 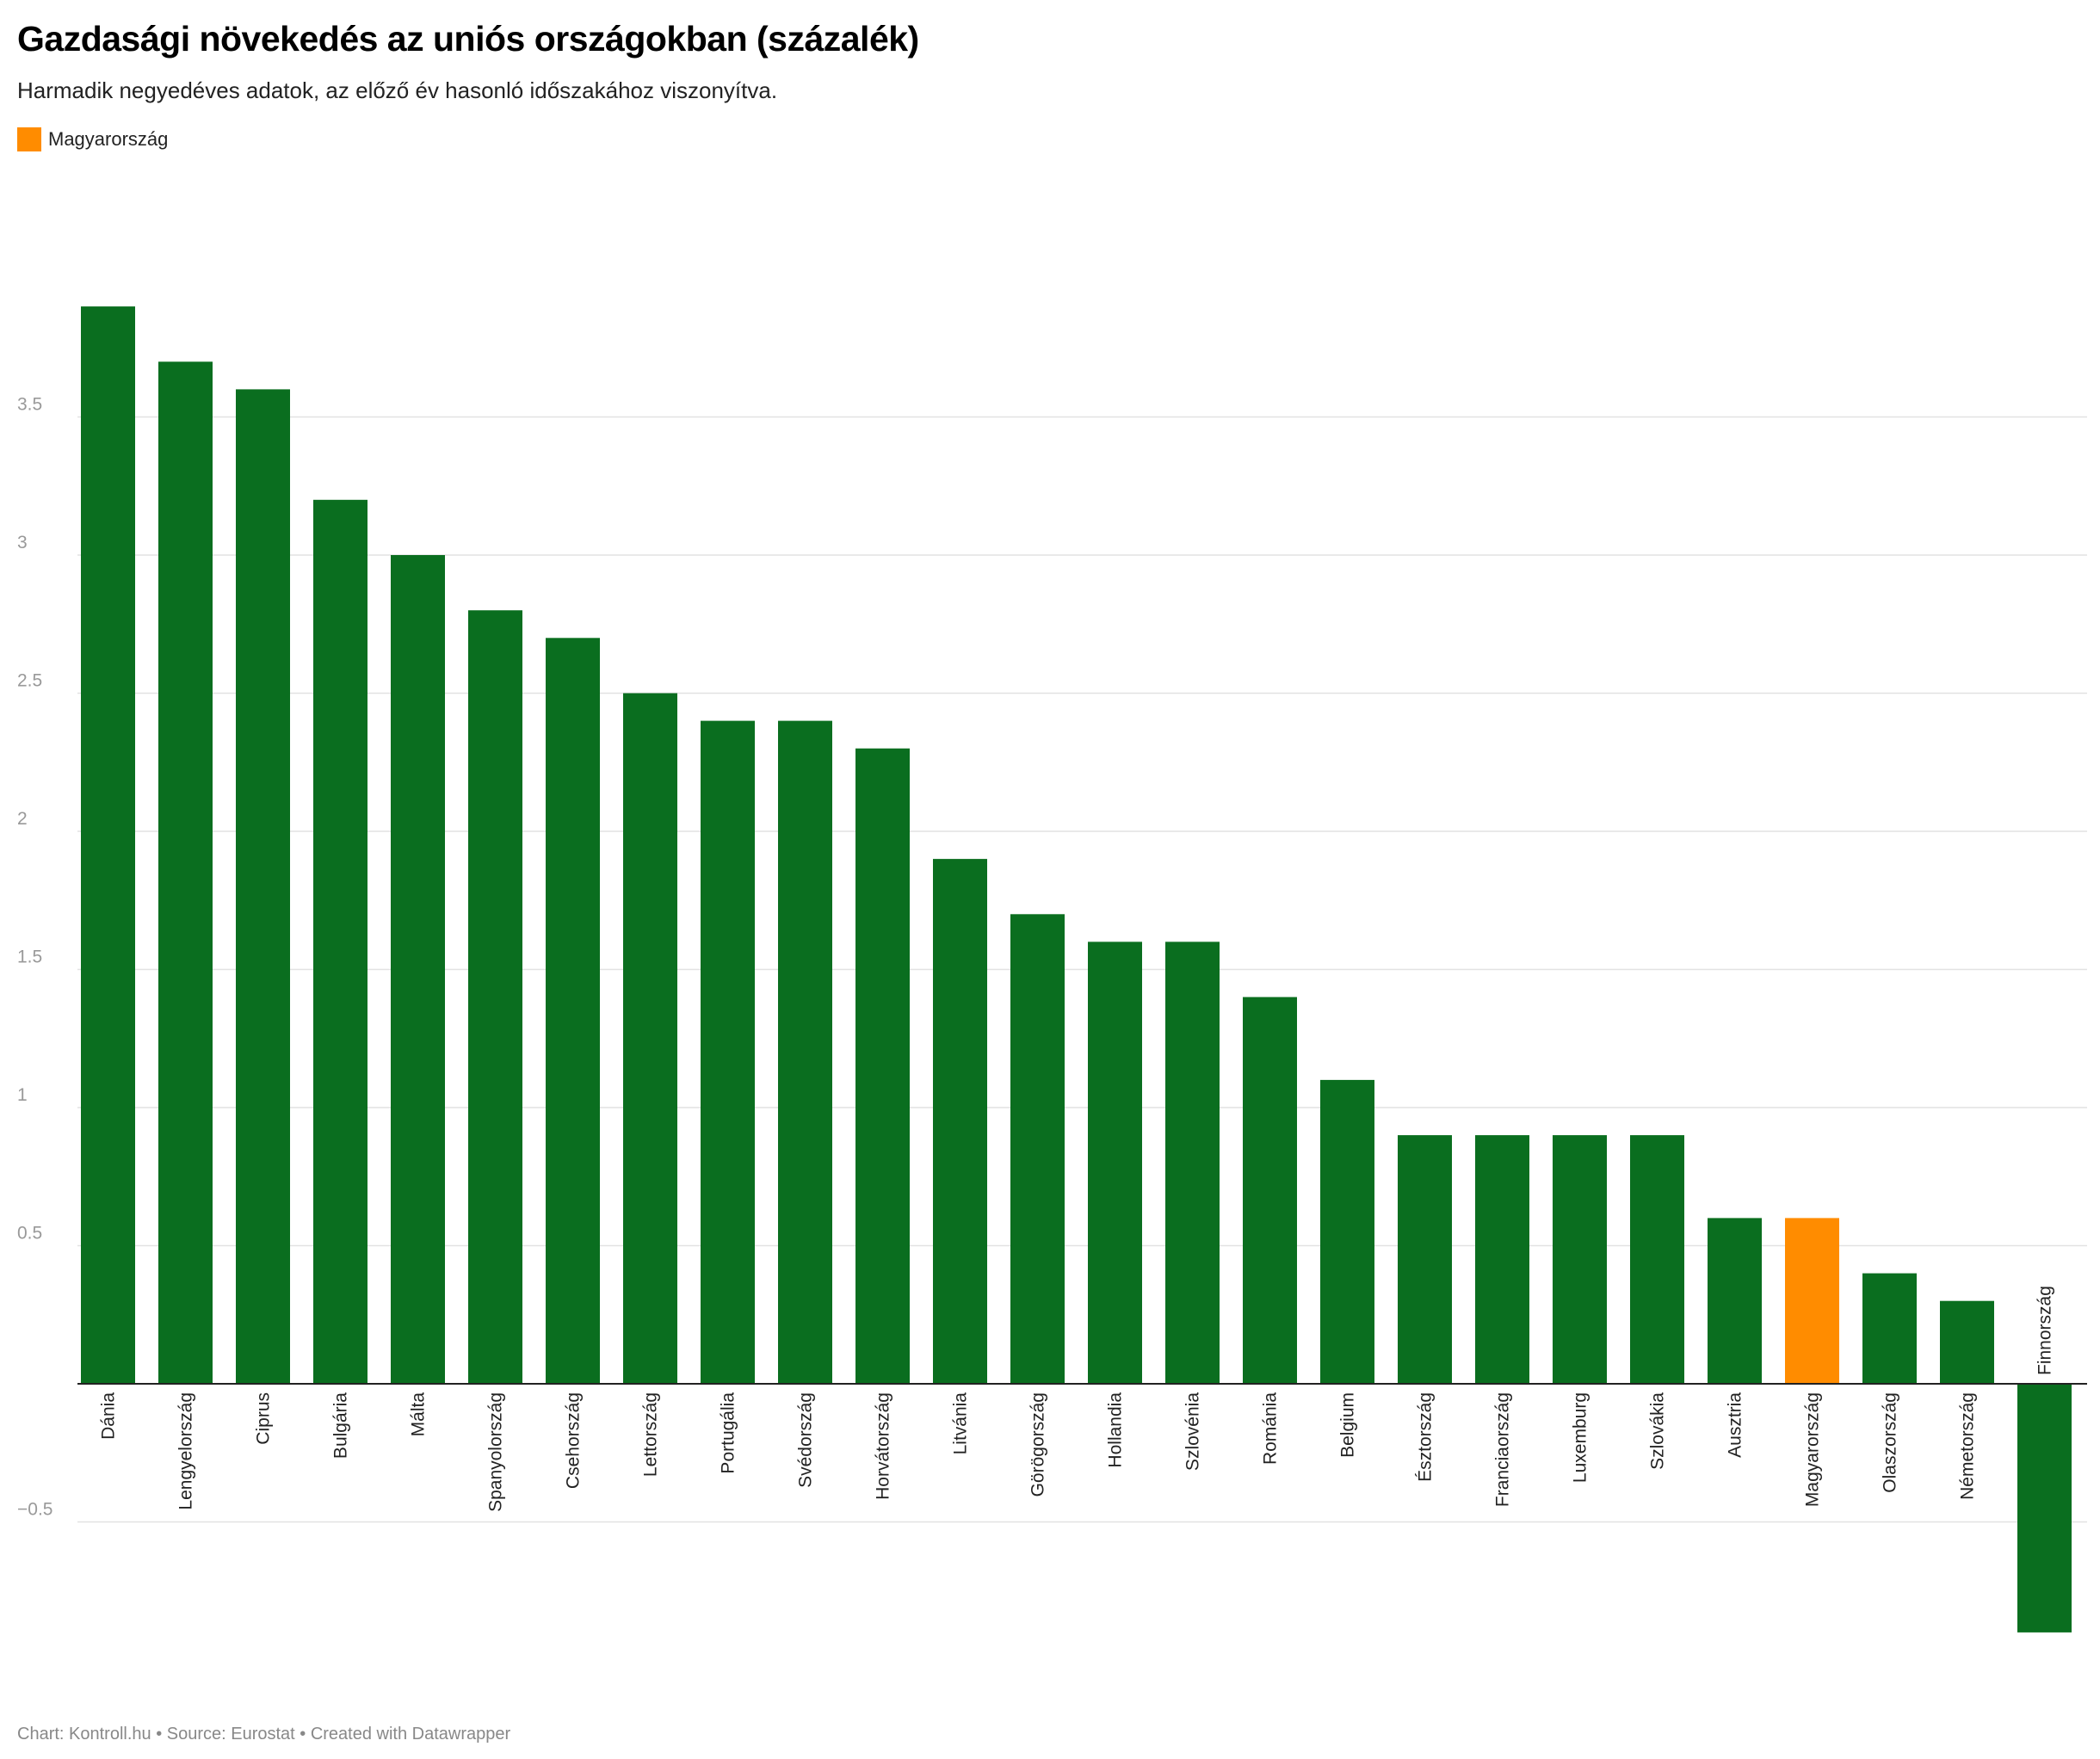 What do you see at coordinates (1426, 1437) in the screenshot?
I see `x-tick-label: Észtország` at bounding box center [1426, 1437].